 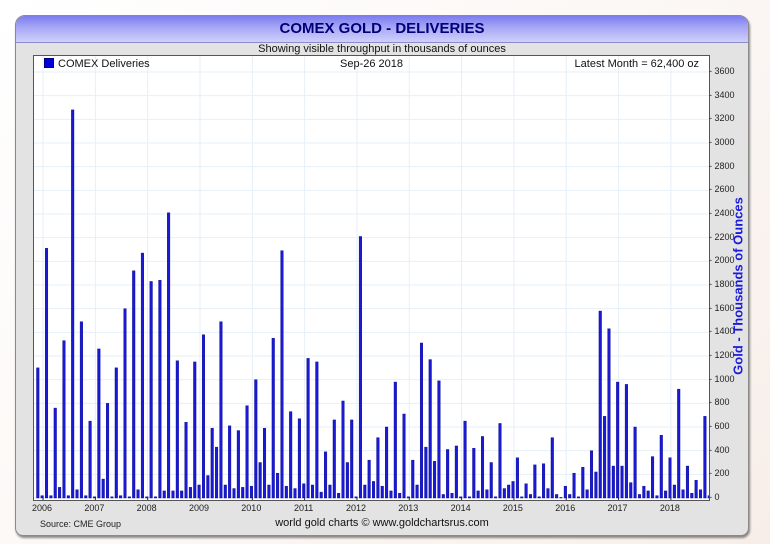 I want to click on latest-month-label: Latest Month = 62,400 oz, so click(x=636, y=64).